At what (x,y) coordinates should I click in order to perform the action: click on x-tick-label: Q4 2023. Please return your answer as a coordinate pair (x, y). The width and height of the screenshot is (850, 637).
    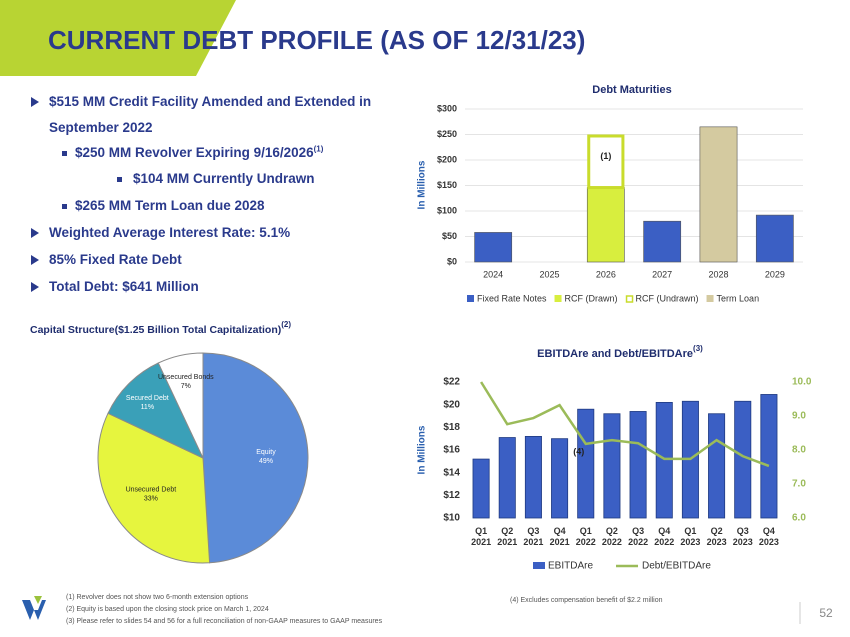
    Looking at the image, I should click on (768, 536).